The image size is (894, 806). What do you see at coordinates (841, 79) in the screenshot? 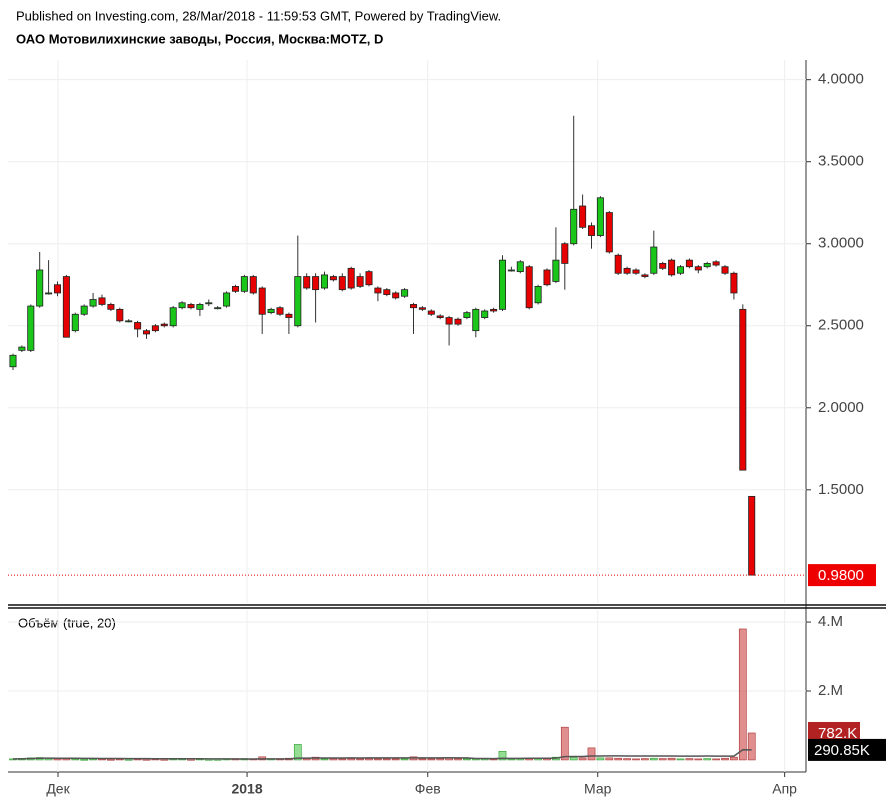
I see `y-tick-label: 4.0000` at bounding box center [841, 79].